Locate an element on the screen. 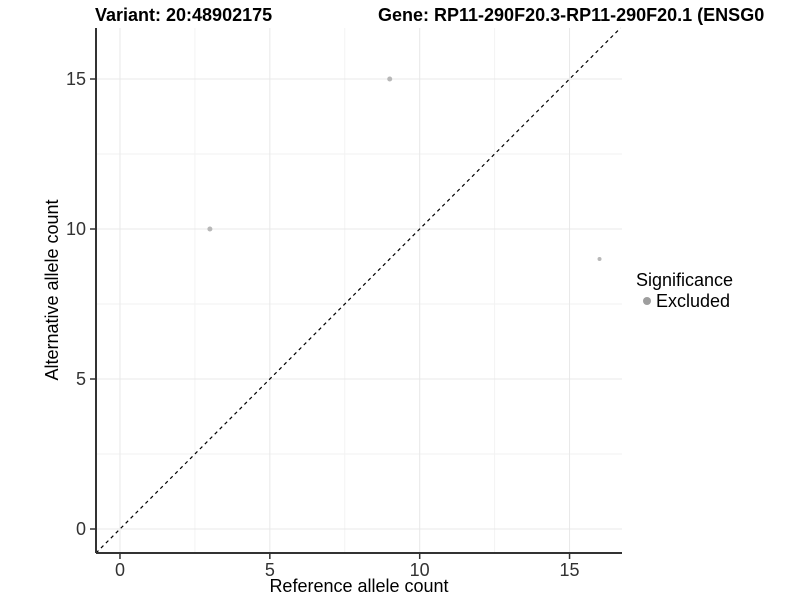 The height and width of the screenshot is (600, 800). x-axis-title: Reference allele count is located at coordinates (359, 586).